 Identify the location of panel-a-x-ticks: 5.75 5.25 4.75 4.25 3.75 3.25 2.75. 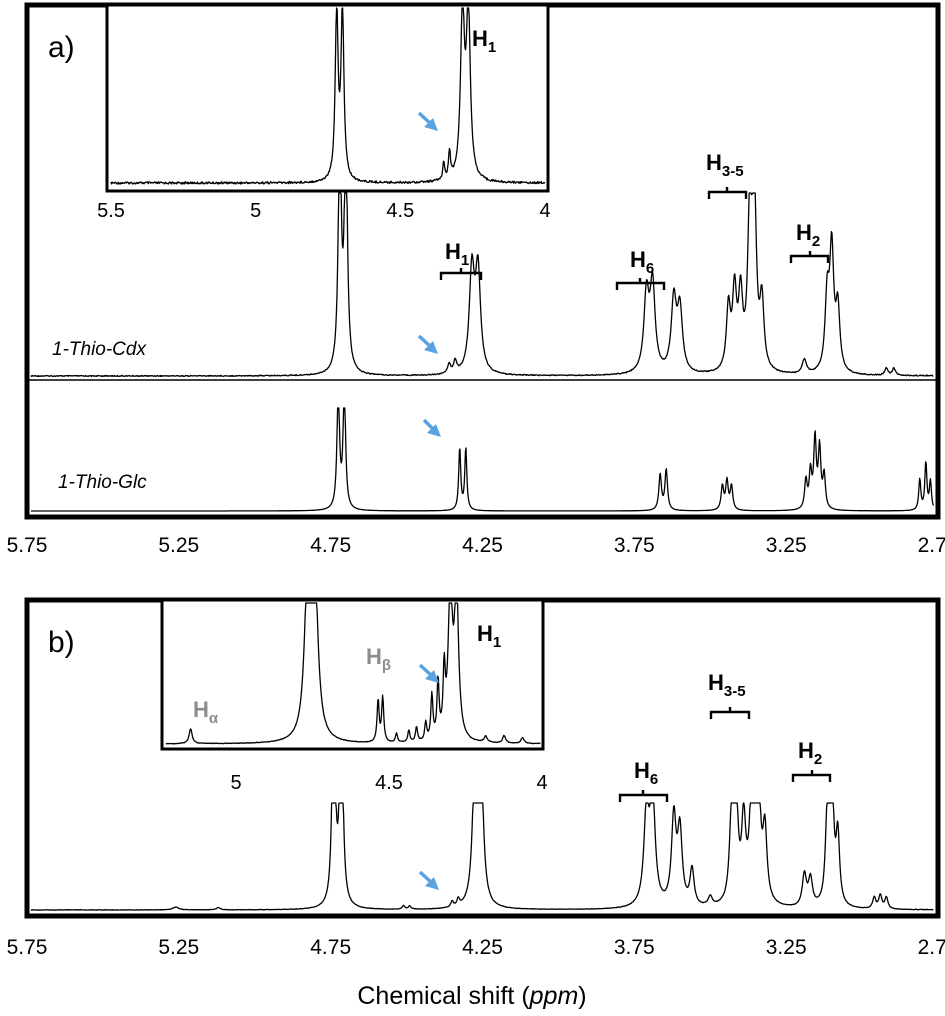
(476, 545).